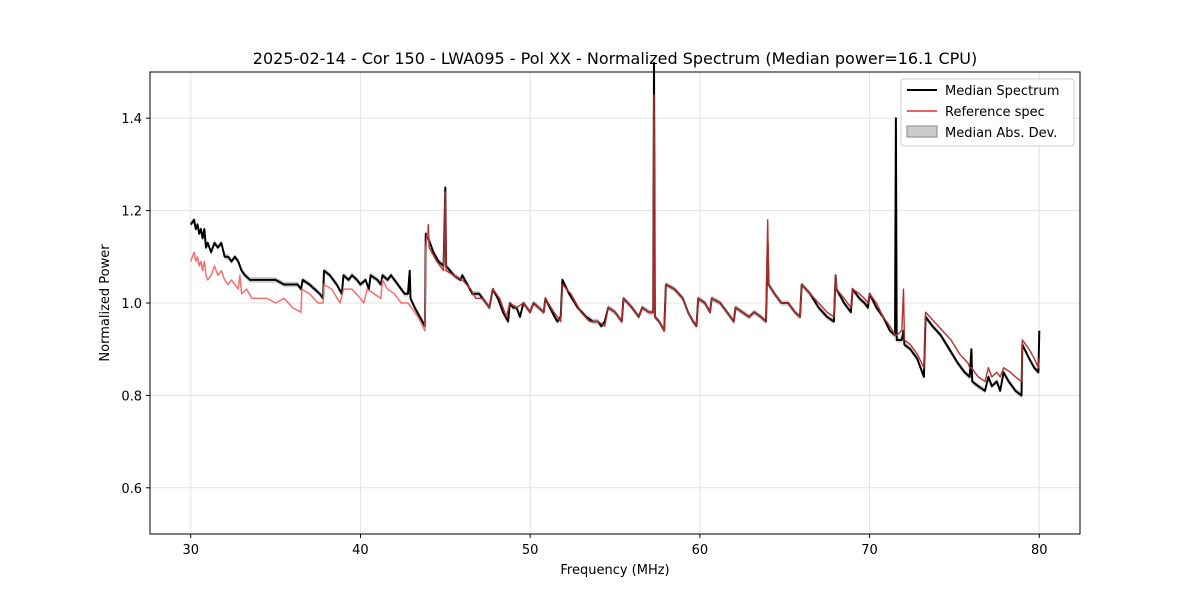 The height and width of the screenshot is (600, 1200). I want to click on x-tick-label: 40, so click(360, 550).